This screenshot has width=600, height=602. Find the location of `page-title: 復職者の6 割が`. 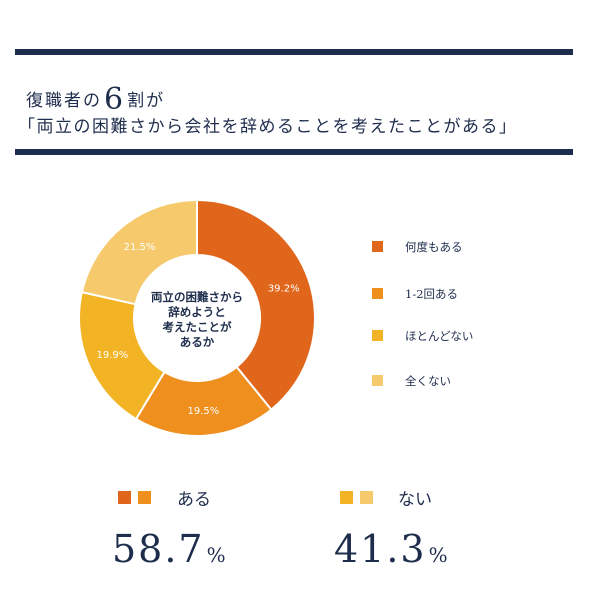

page-title: 復職者の6 割が is located at coordinates (96, 98).